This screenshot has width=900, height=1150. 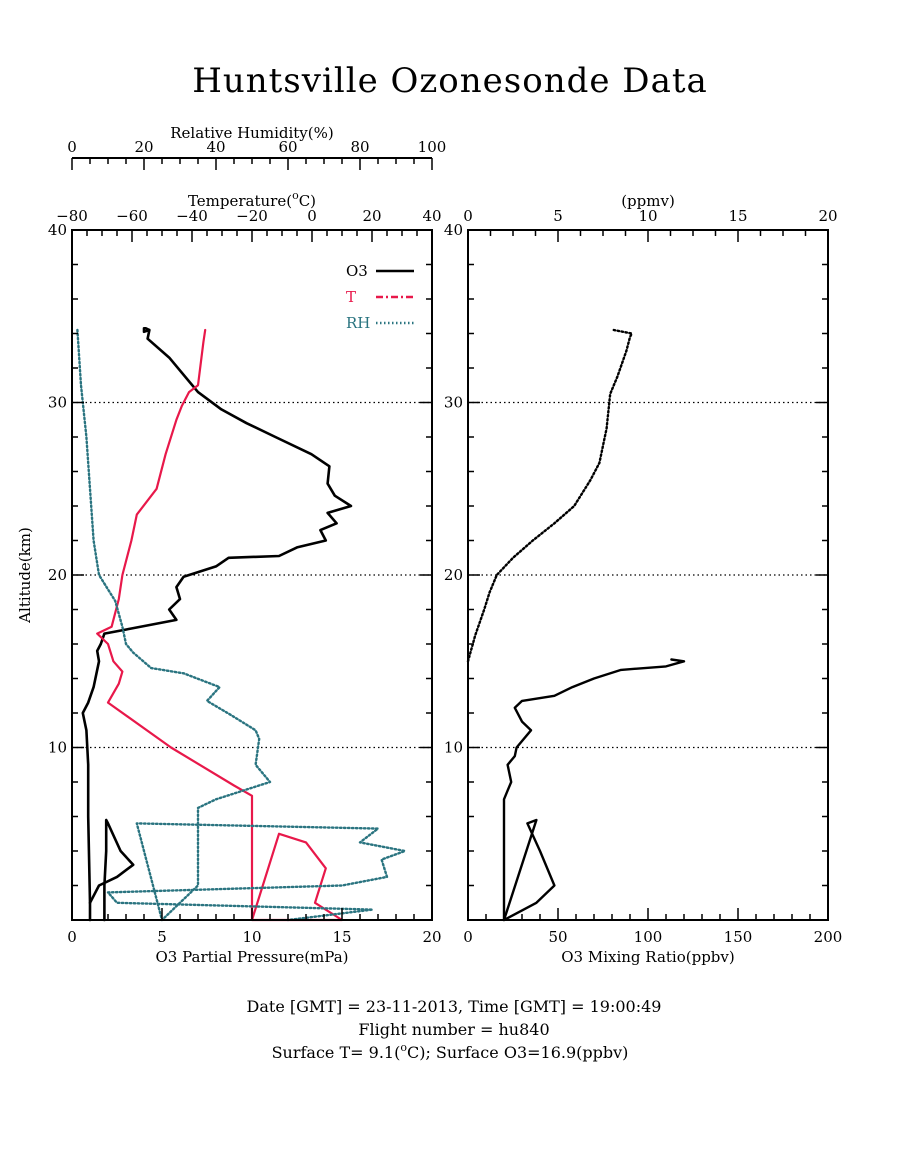 I want to click on left-xtick-label: 0, so click(x=72, y=937).